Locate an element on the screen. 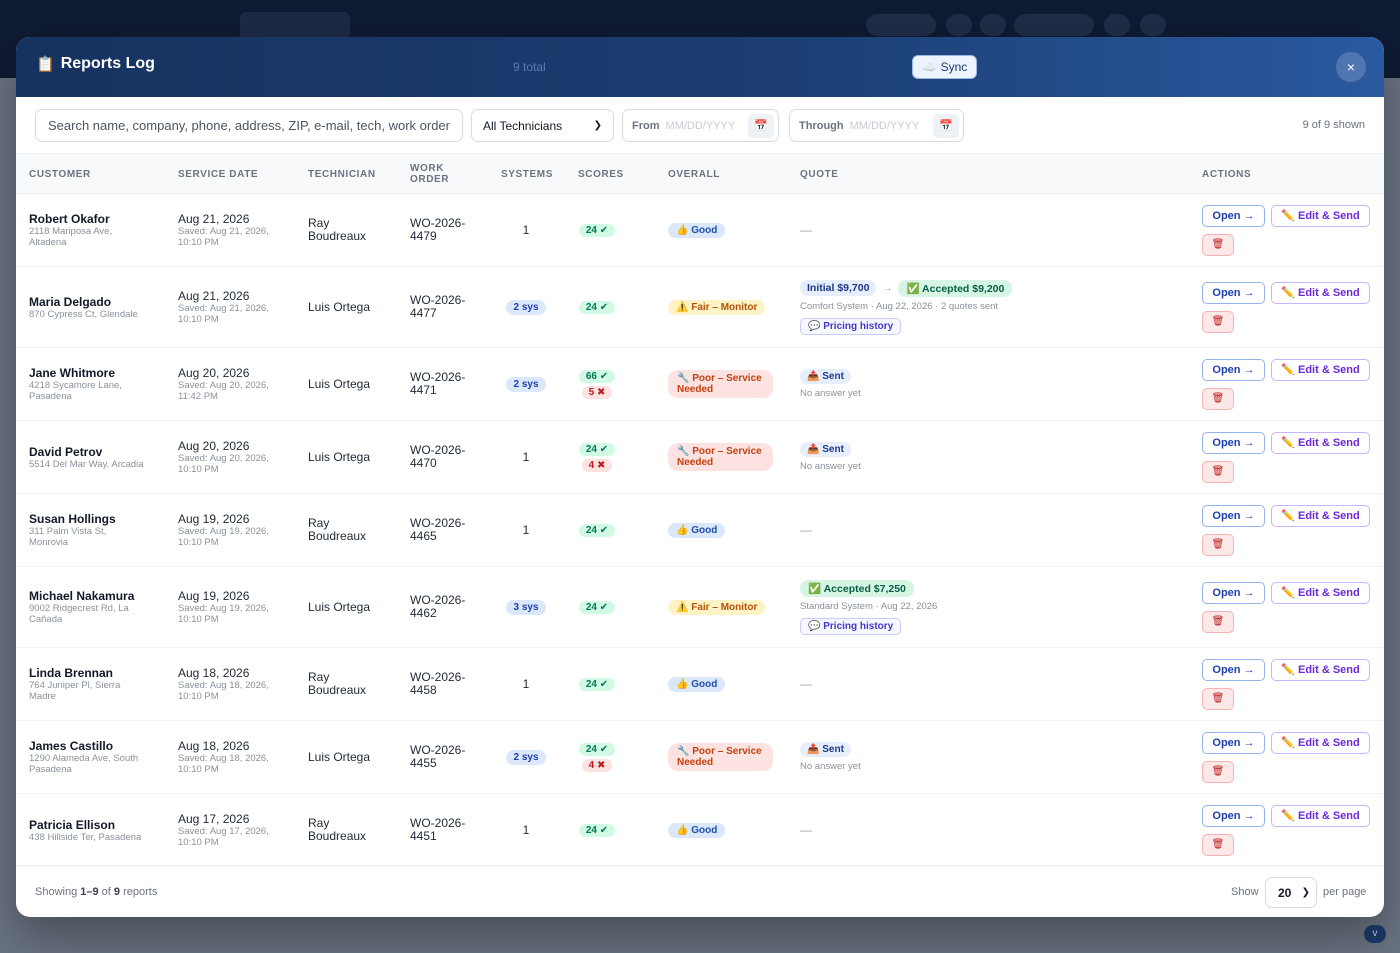 The image size is (1400, 953). service-date-cell: Aug 21, 2026 Saved: Aug 21, 2026, 10:10 PM is located at coordinates (238, 230).